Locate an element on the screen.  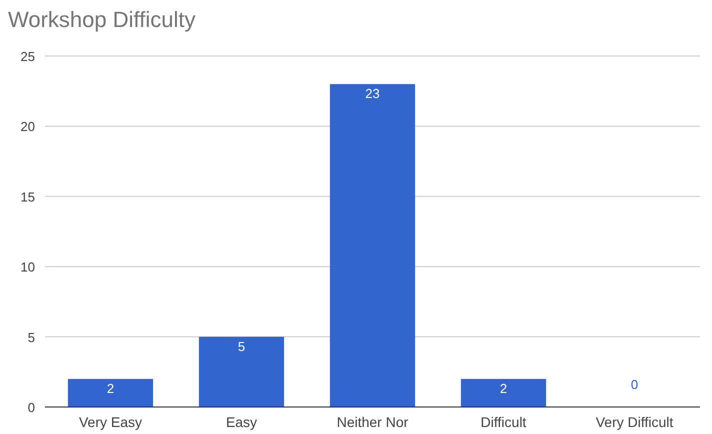
x-tick-label: Very Easy is located at coordinates (110, 422).